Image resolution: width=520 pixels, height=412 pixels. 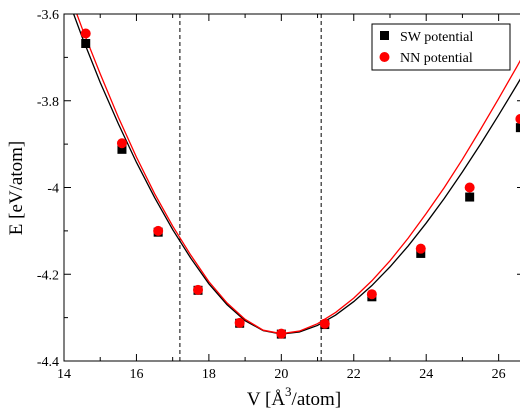 What do you see at coordinates (436, 37) in the screenshot?
I see `legend-label-sw: SW potential` at bounding box center [436, 37].